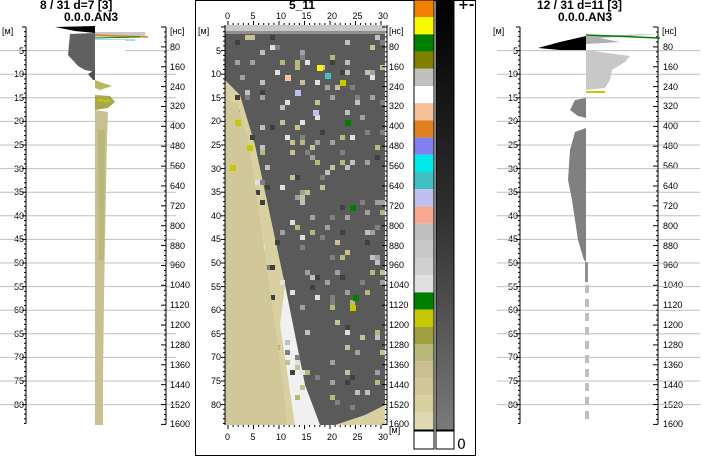  Describe the element at coordinates (178, 86) in the screenshot. I see `time-label: 240` at that location.